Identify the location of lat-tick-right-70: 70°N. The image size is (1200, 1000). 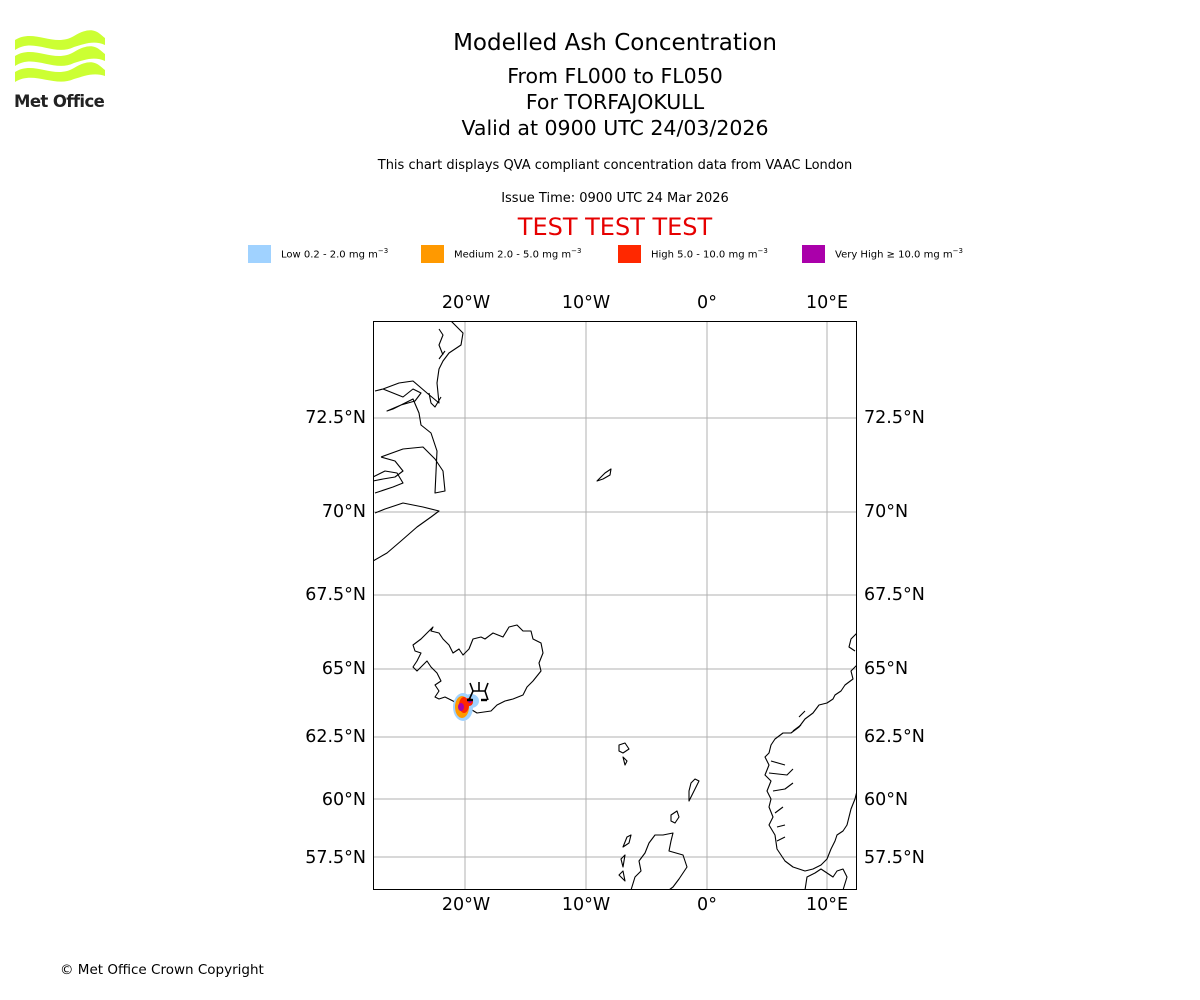
(886, 512).